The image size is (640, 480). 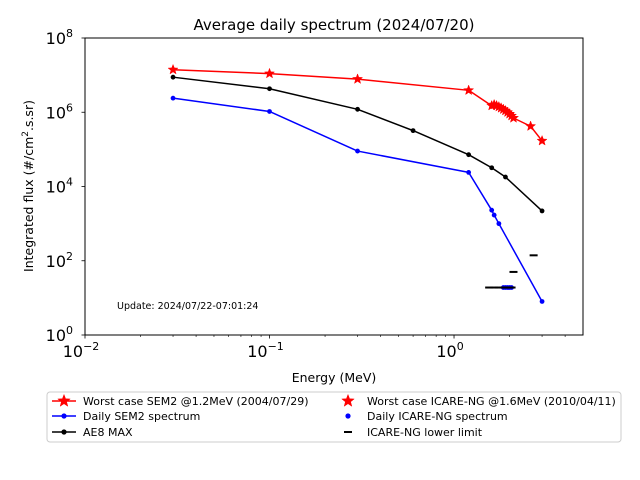 What do you see at coordinates (108, 432) in the screenshot?
I see `legend-label-2: AE8 MAX` at bounding box center [108, 432].